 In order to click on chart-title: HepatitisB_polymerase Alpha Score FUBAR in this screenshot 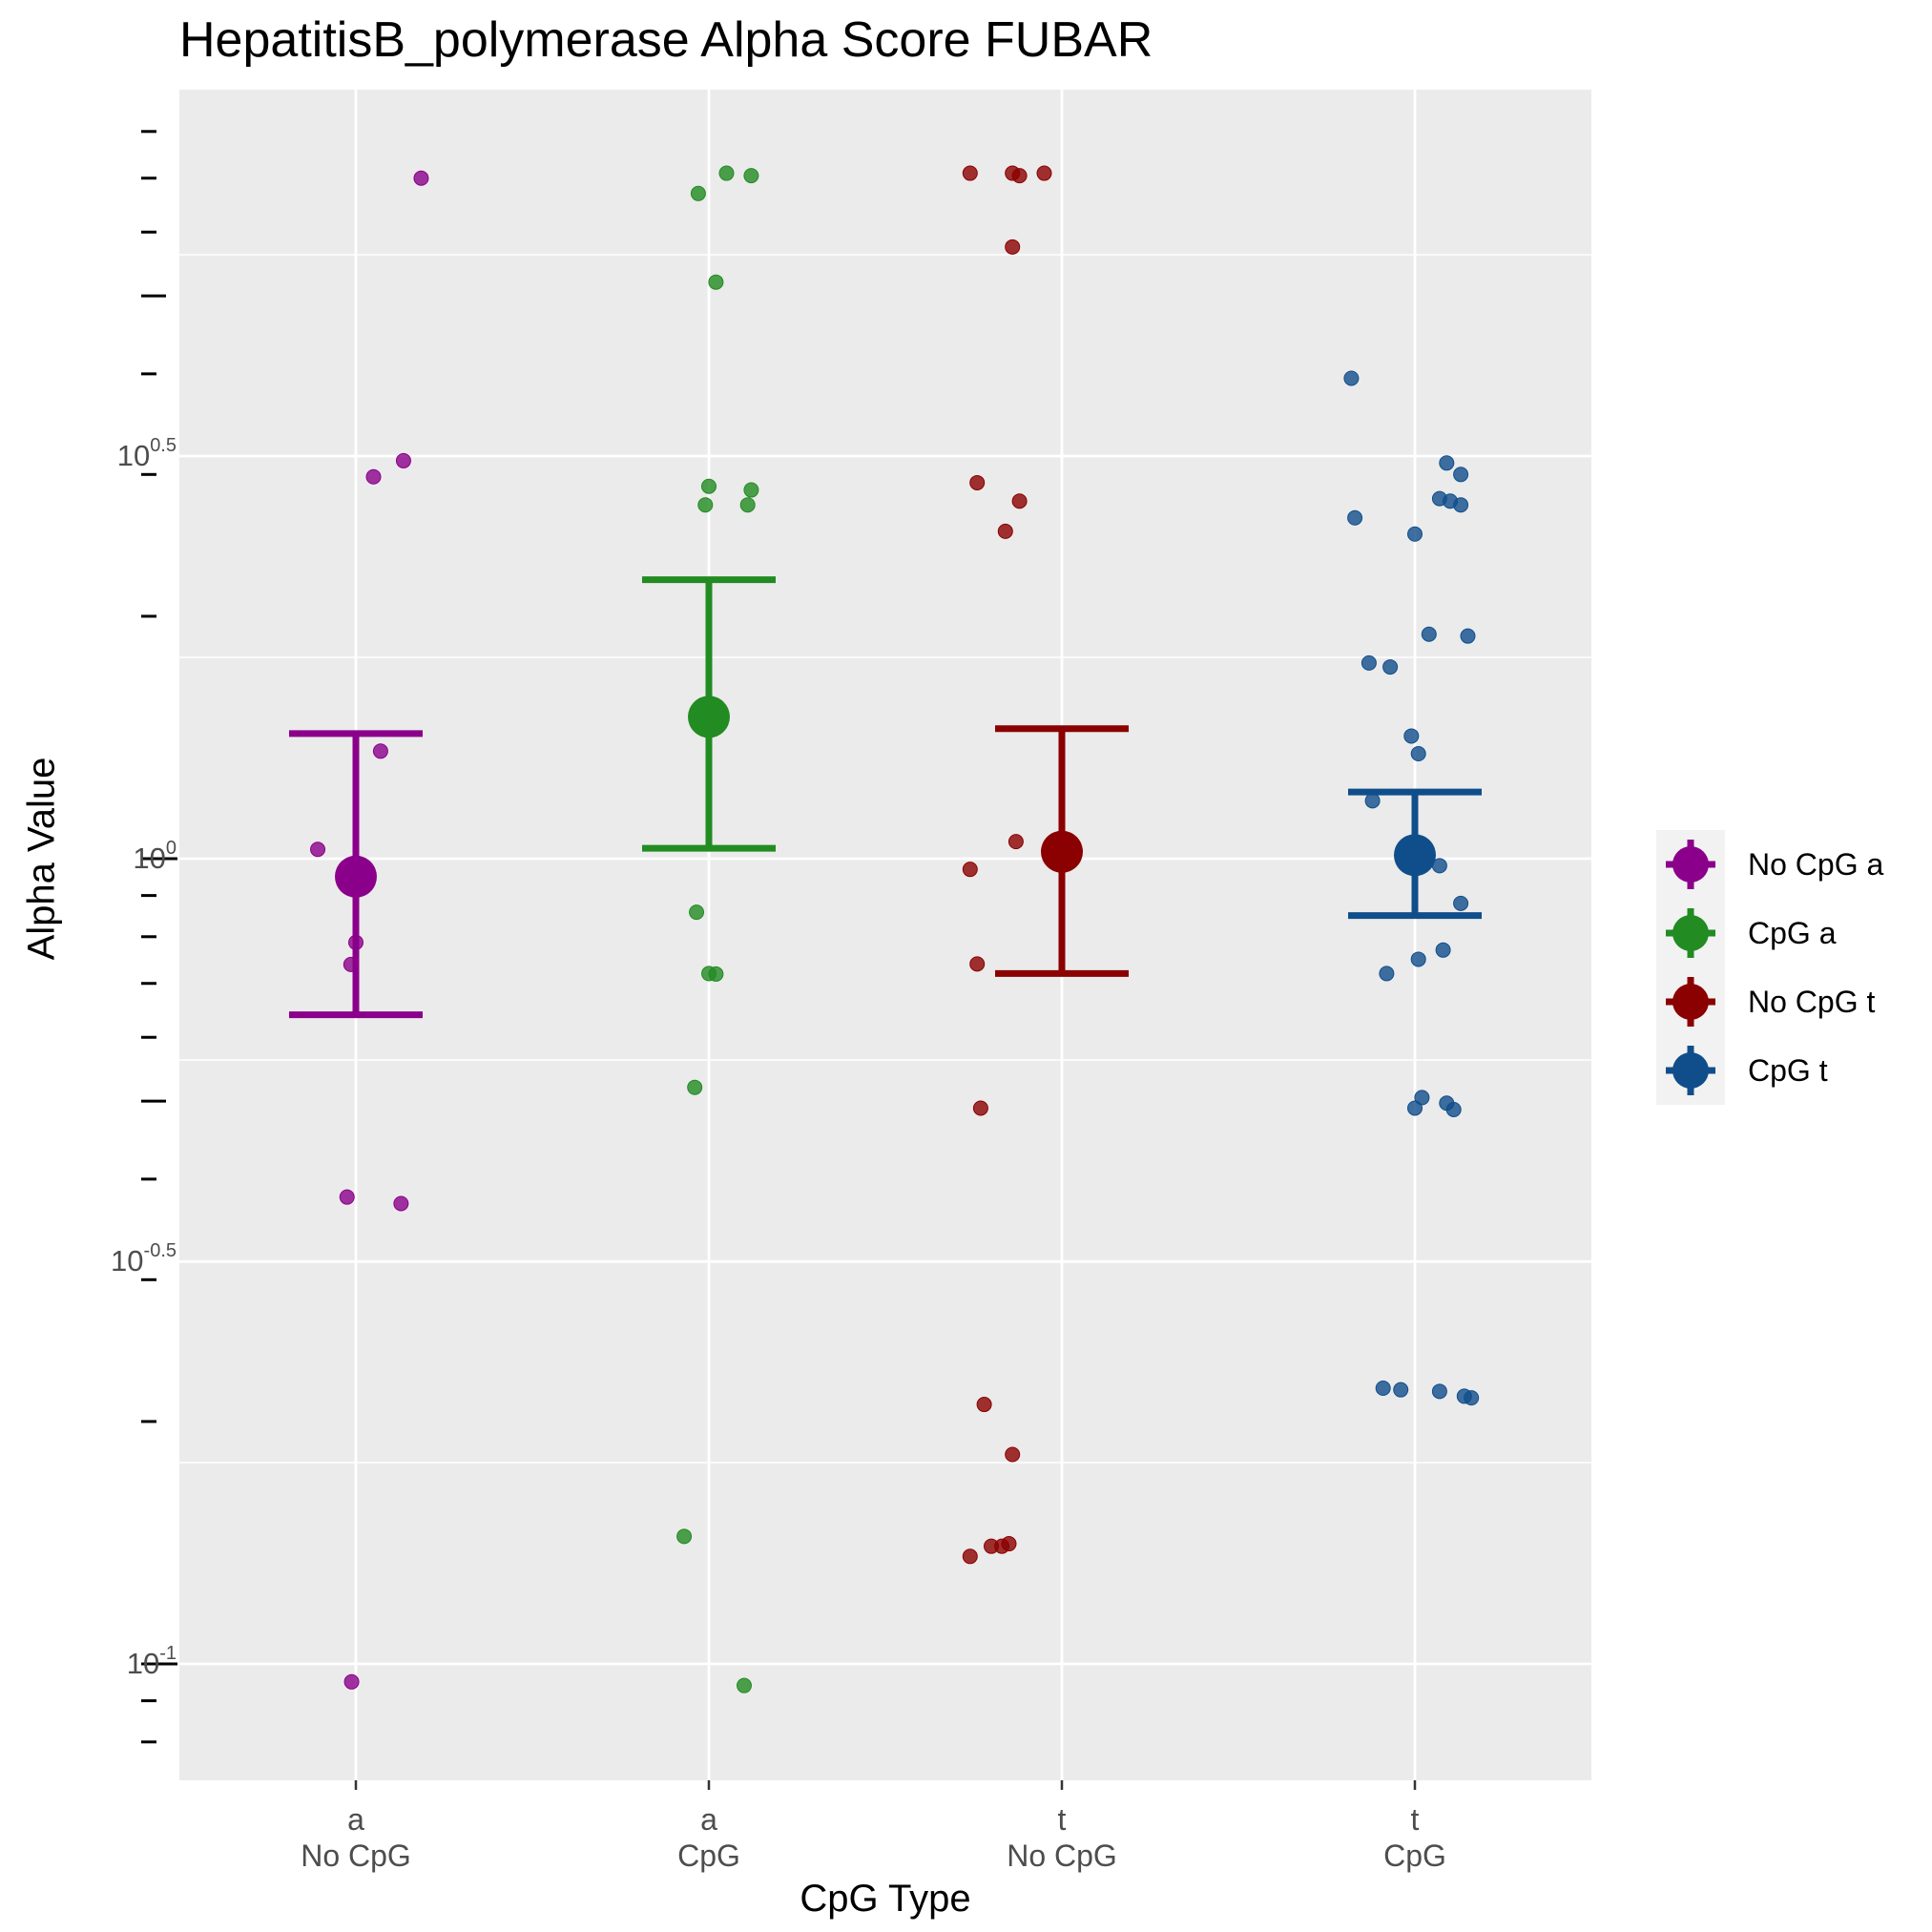, I will do `click(666, 40)`.